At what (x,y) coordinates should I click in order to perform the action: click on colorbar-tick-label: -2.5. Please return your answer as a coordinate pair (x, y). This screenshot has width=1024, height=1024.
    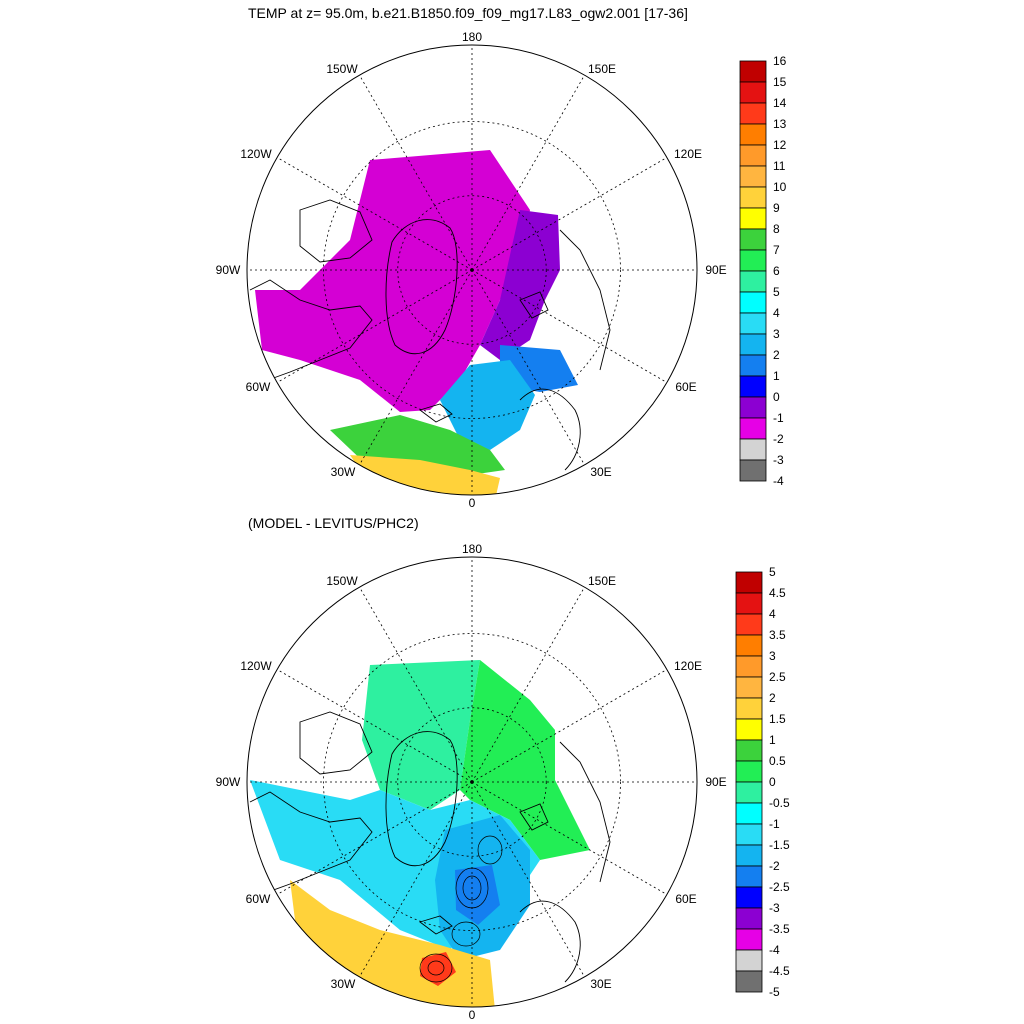
    Looking at the image, I should click on (779, 887).